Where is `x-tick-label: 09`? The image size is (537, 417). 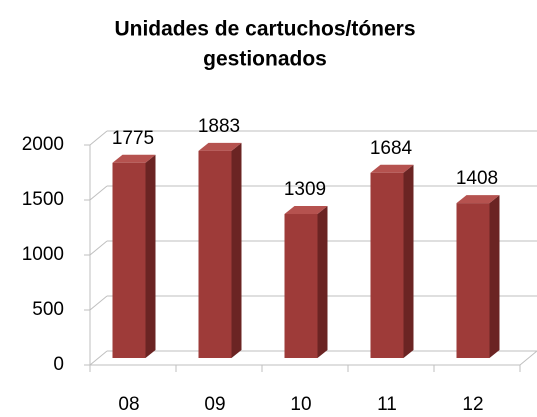 x-tick-label: 09 is located at coordinates (214, 404).